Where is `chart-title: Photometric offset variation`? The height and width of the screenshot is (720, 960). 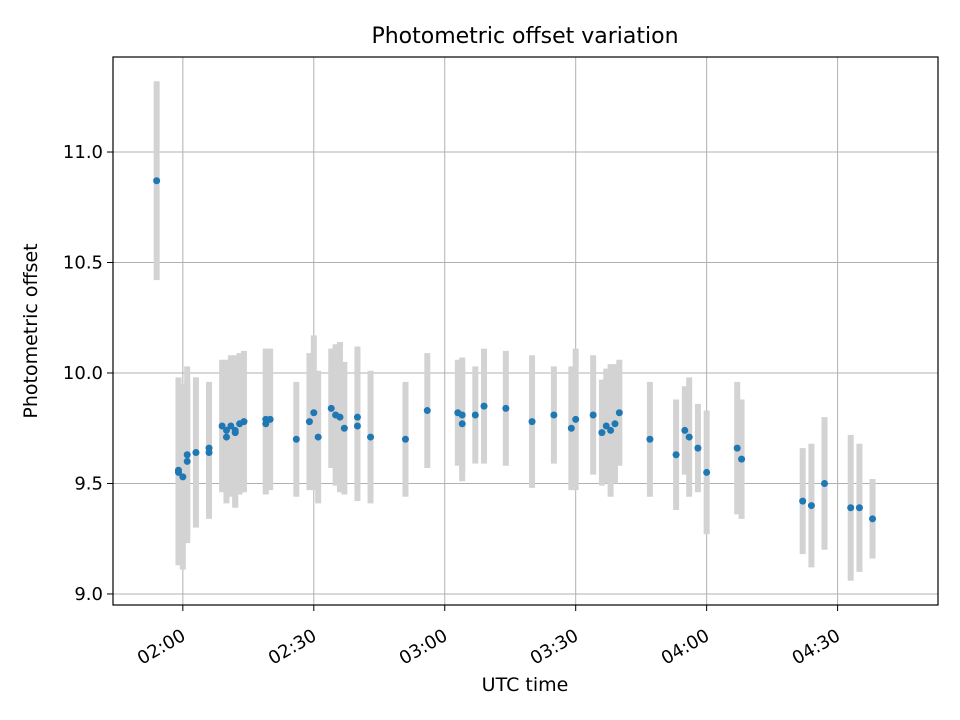
chart-title: Photometric offset variation is located at coordinates (524, 36).